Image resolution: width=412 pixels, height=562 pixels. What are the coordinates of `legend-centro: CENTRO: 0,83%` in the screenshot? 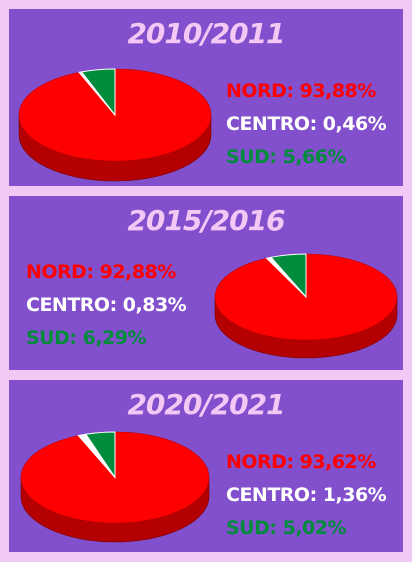 It's located at (106, 305).